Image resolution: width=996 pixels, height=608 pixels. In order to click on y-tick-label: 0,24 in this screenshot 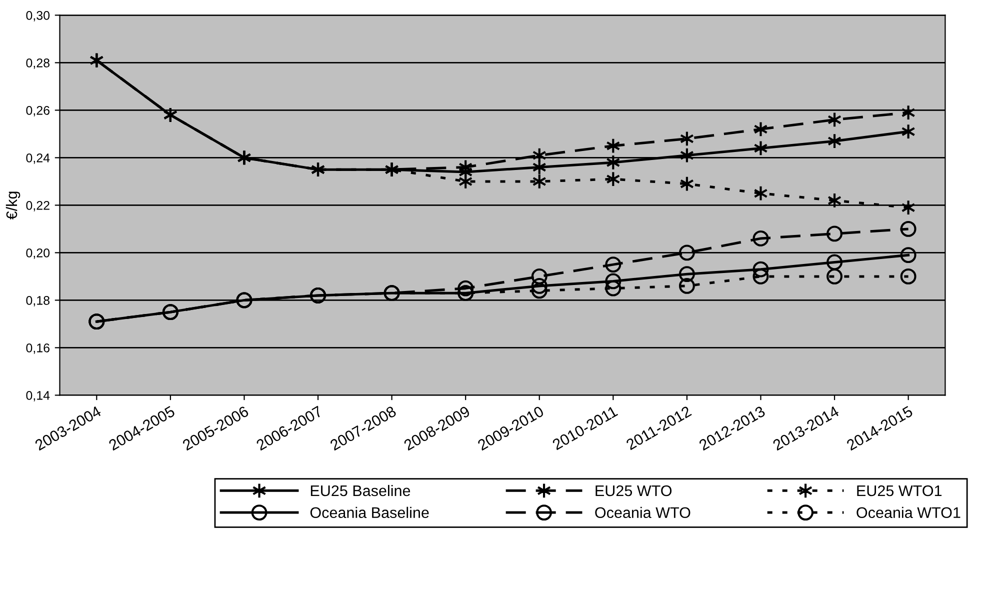, I will do `click(38, 159)`.